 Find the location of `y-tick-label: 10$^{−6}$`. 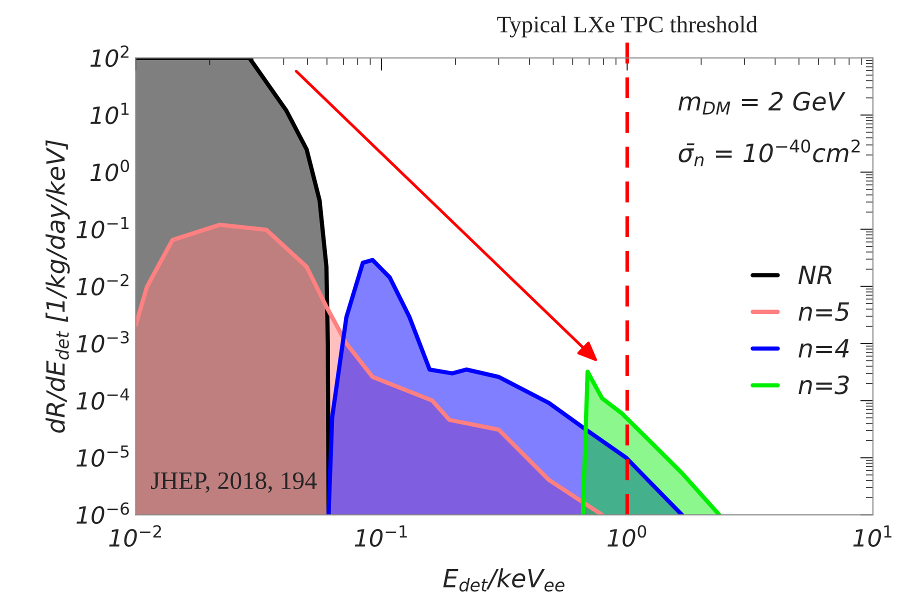

y-tick-label: 10$^{−6}$ is located at coordinates (102, 513).